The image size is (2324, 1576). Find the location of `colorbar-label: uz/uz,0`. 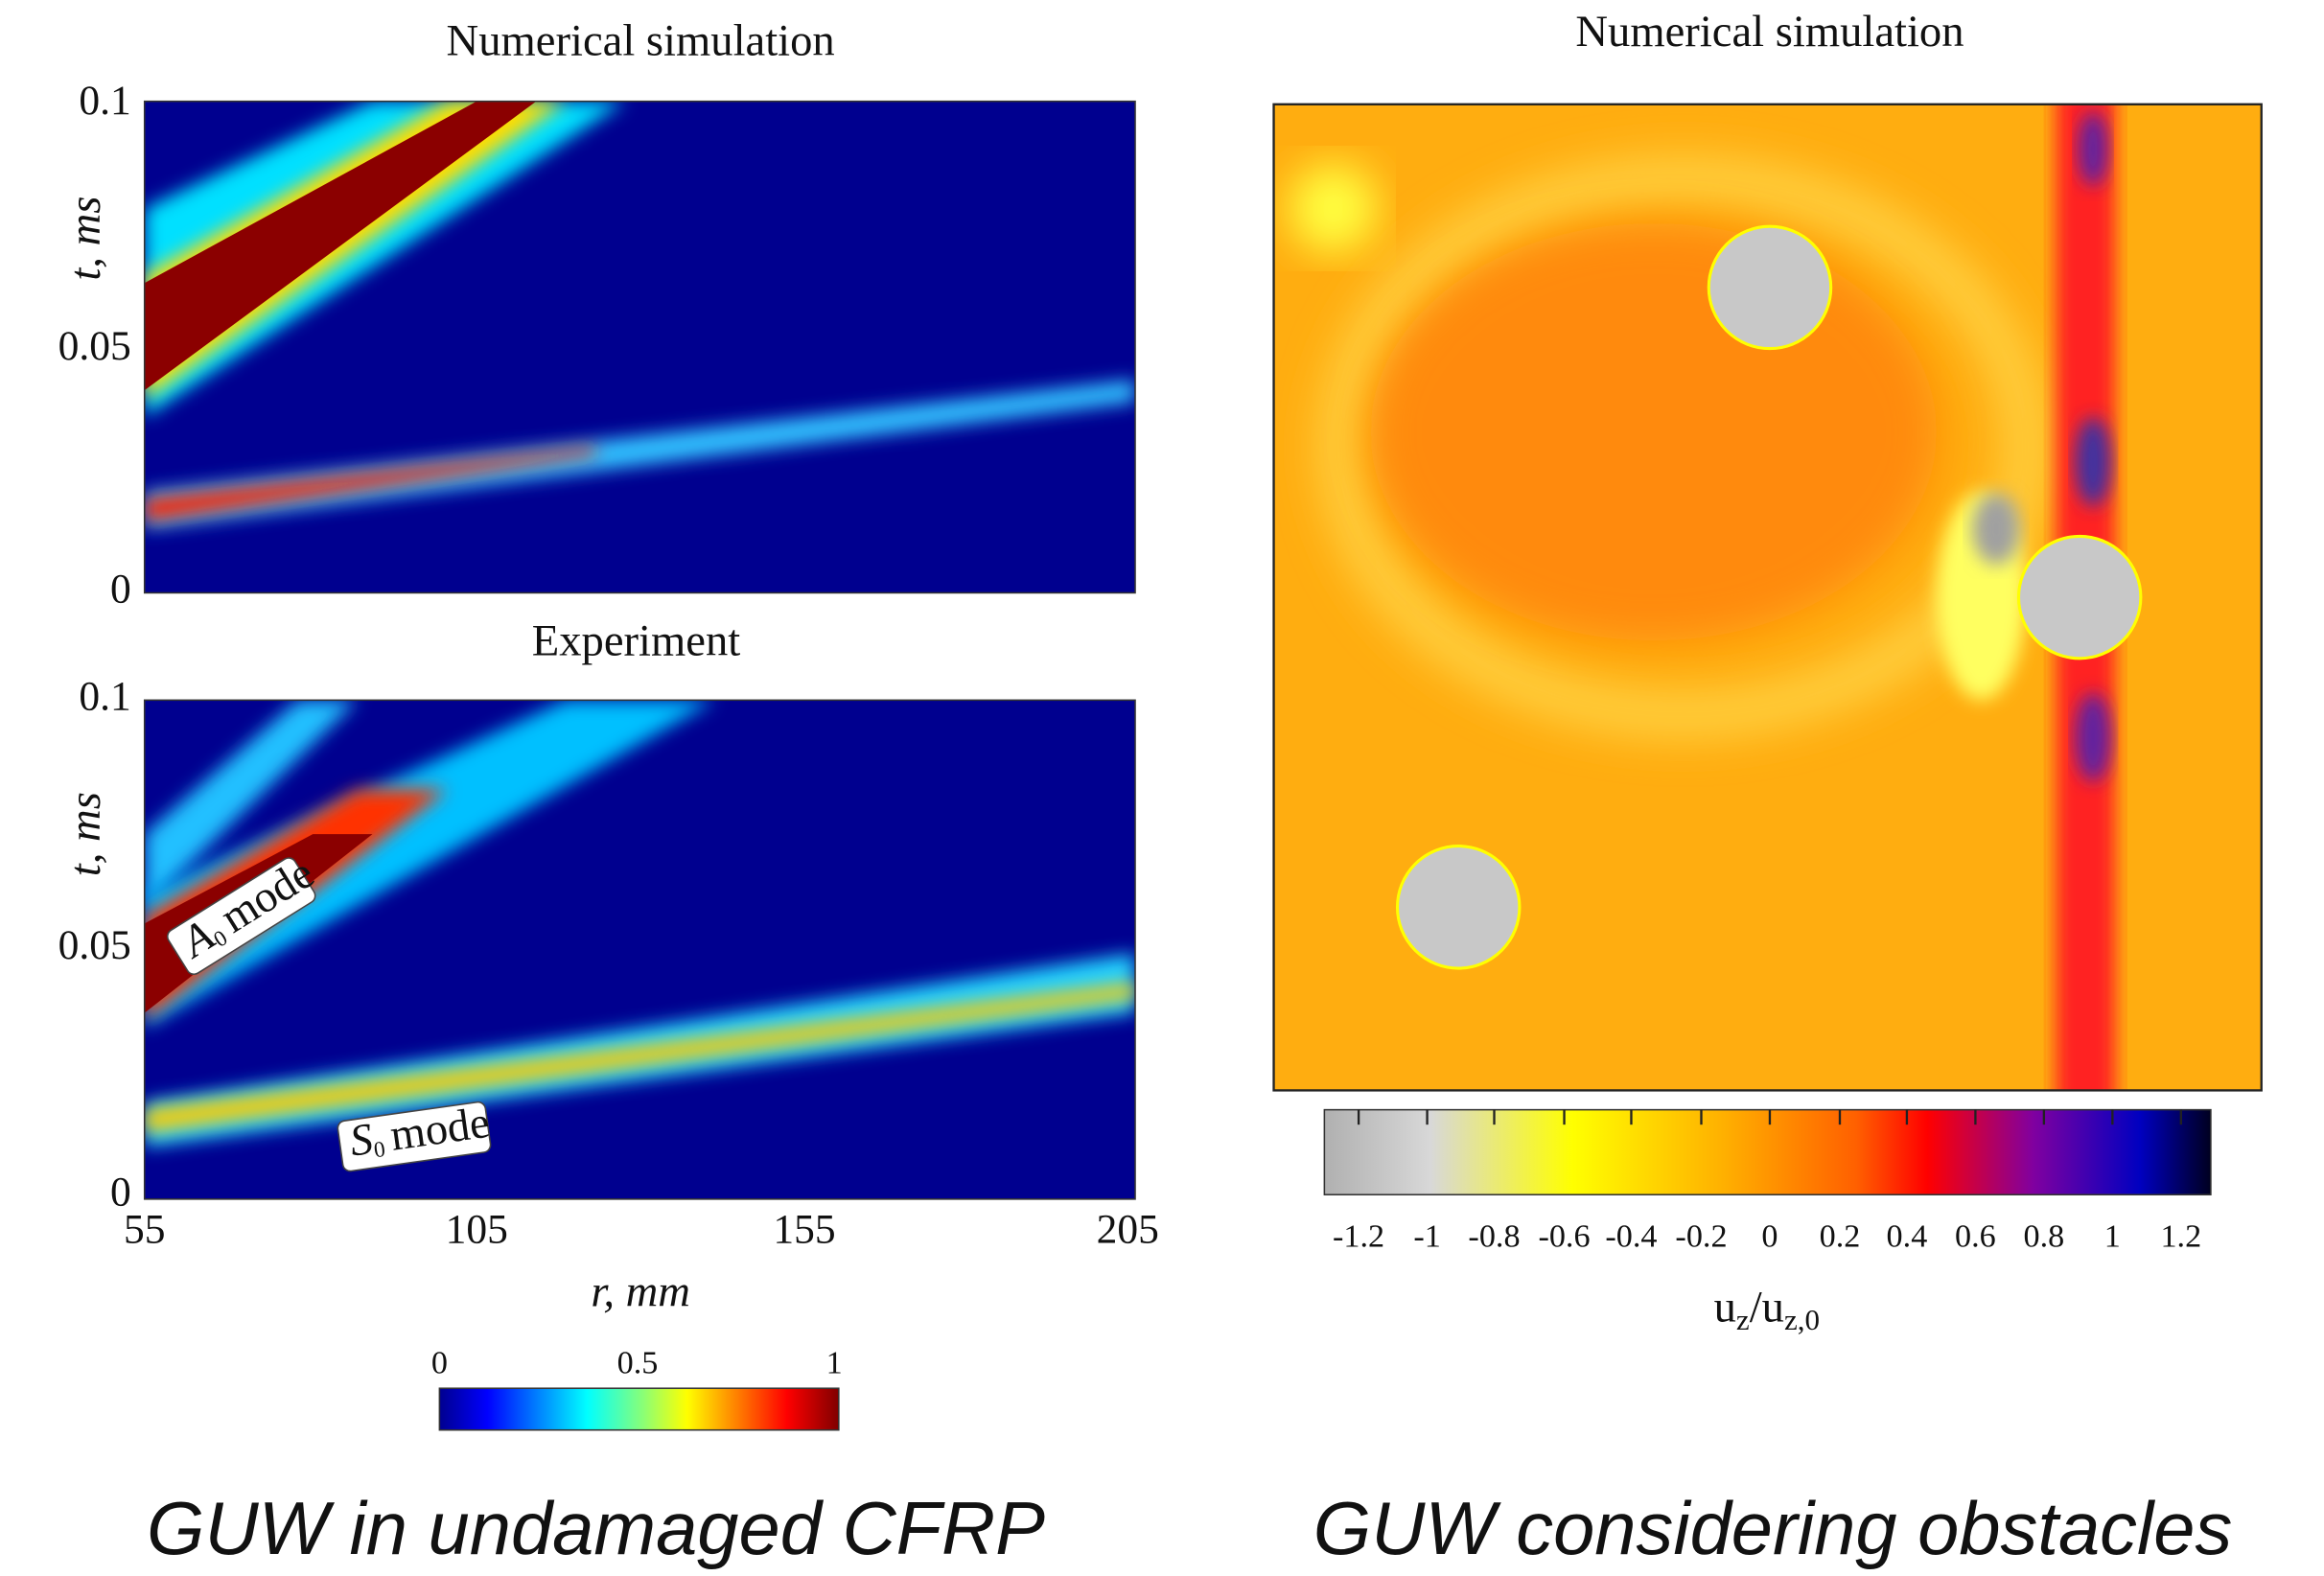

colorbar-label: uz/uz,0 is located at coordinates (1767, 1309).